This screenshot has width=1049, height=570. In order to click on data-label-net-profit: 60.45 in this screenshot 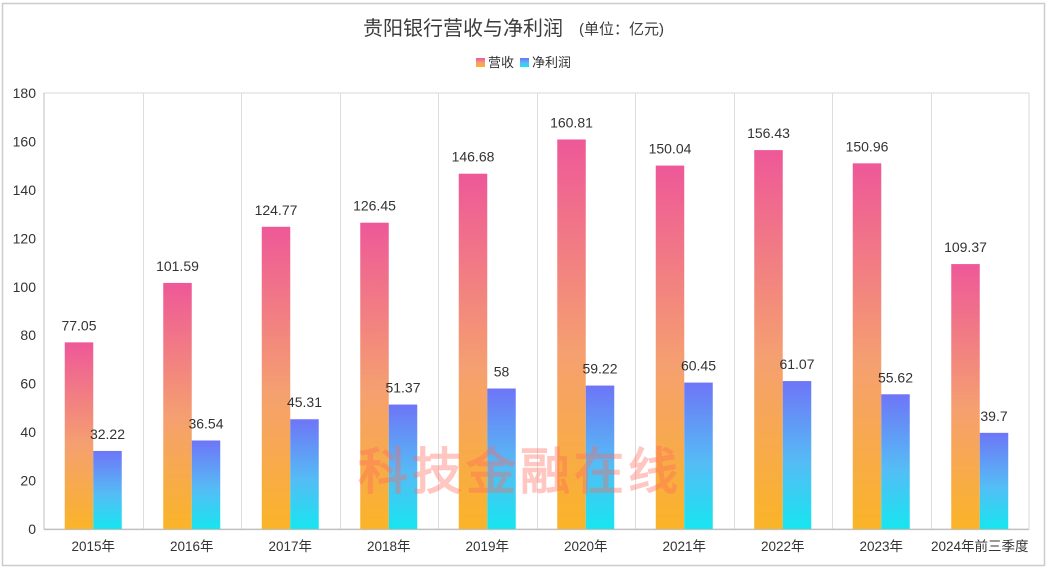, I will do `click(698, 366)`.